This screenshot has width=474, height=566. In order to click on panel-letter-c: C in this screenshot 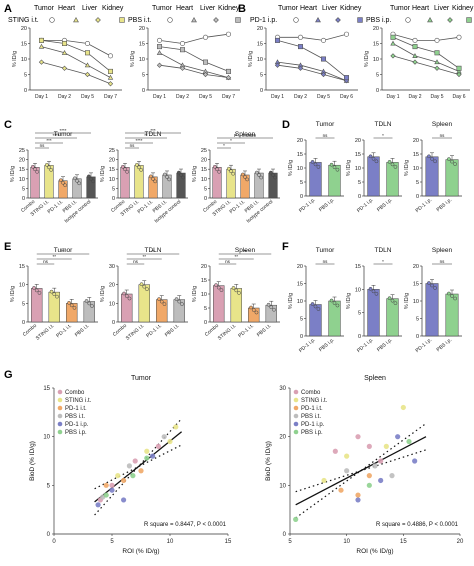, I will do `click(8, 125)`.